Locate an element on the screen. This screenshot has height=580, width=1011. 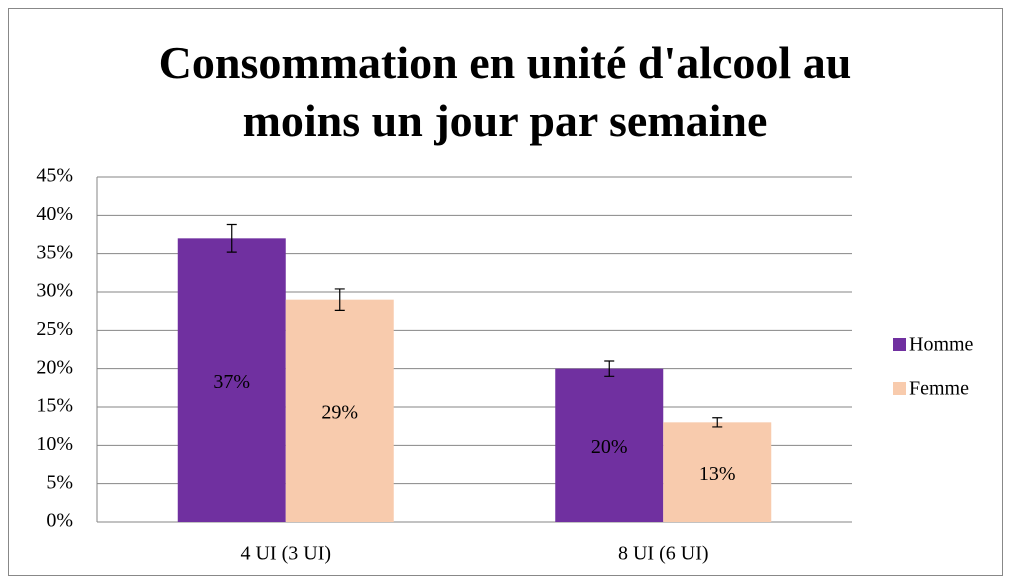
legend-label: Femme is located at coordinates (939, 389).